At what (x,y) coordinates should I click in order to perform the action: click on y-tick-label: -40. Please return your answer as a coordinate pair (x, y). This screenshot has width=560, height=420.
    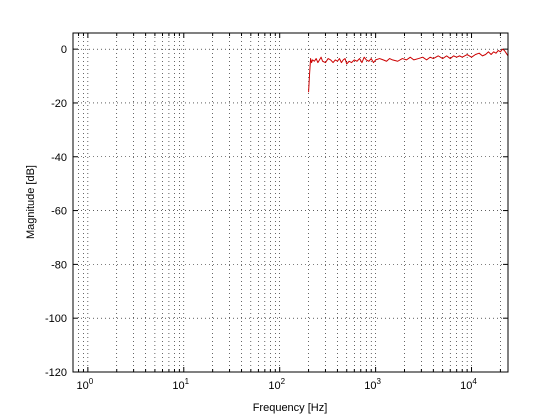
    Looking at the image, I should click on (59, 158).